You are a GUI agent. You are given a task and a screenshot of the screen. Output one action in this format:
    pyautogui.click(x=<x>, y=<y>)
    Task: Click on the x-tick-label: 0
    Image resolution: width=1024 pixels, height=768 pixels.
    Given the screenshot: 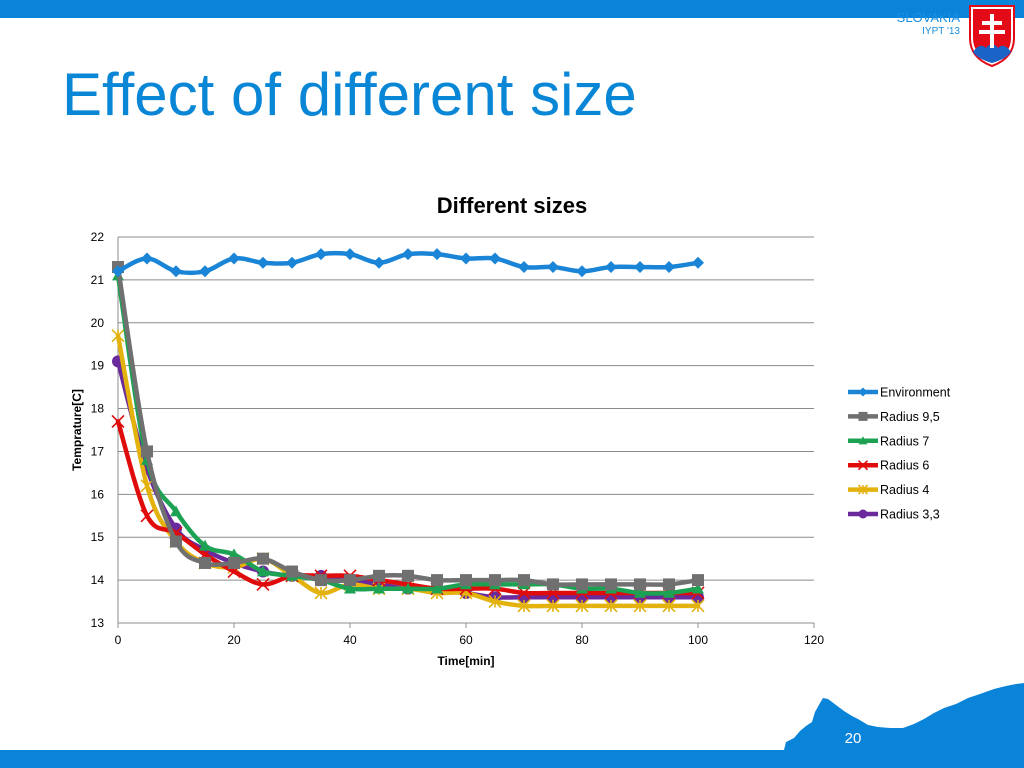 What is the action you would take?
    pyautogui.click(x=118, y=640)
    